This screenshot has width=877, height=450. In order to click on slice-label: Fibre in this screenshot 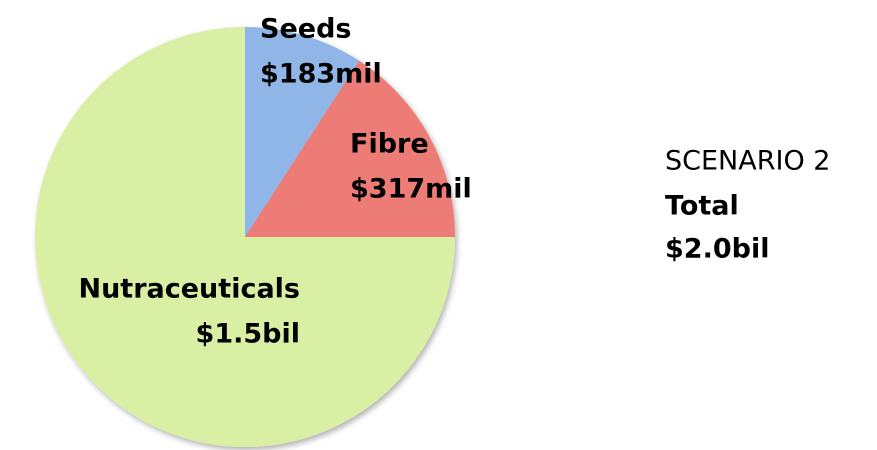, I will do `click(389, 144)`.